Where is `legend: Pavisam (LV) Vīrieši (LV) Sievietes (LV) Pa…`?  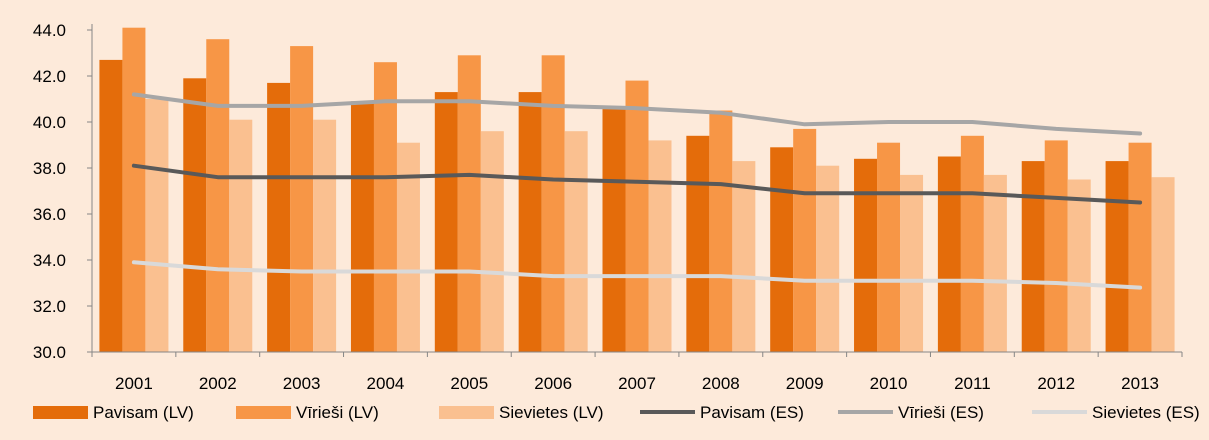
legend: Pavisam (LV) Vīrieši (LV) Sievietes (LV) Pa… is located at coordinates (616, 412).